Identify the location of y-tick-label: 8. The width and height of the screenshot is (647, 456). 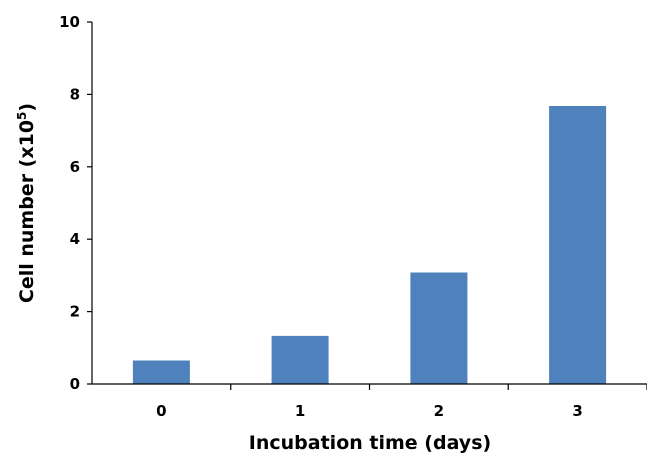
(75, 94).